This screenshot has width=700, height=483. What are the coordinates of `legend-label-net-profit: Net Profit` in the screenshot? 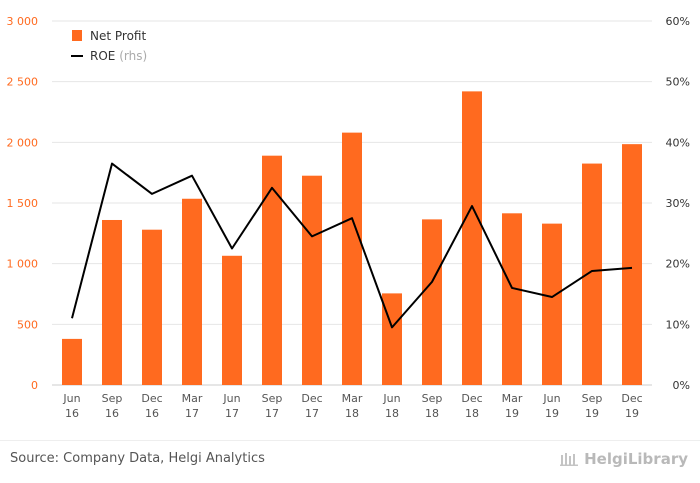 It's located at (118, 36).